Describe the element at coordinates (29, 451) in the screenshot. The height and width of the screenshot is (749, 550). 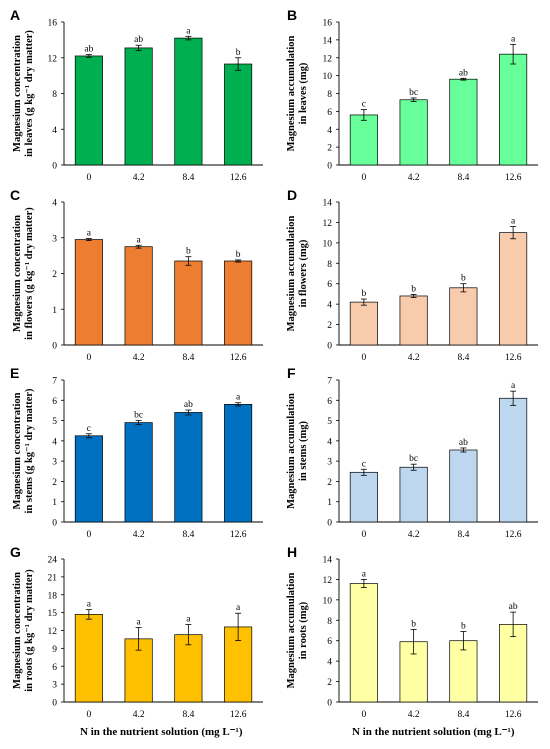
I see `y-axis-title-line: in stems (g kg⁻¹ dry matter)` at that location.